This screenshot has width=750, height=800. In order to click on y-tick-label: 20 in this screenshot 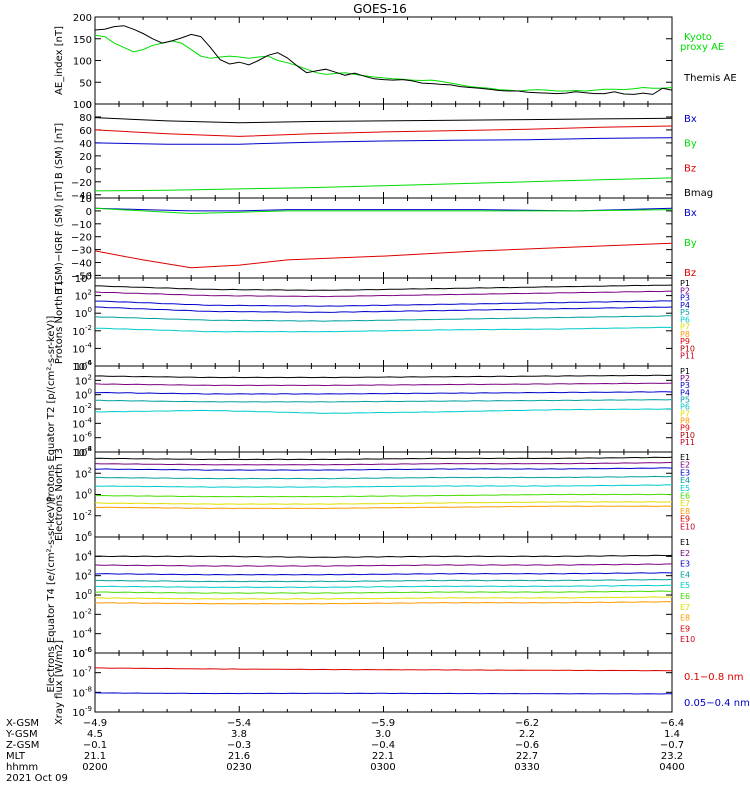, I will do `click(85, 157)`.